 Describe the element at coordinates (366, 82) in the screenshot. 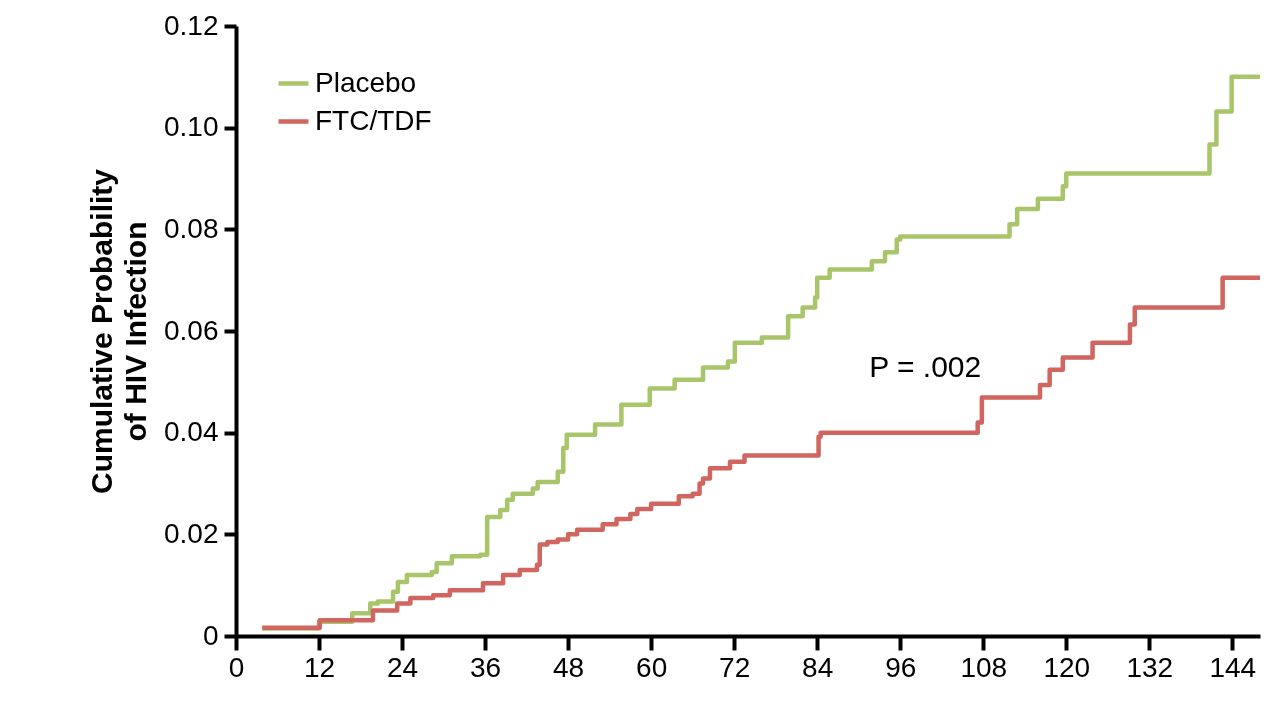

I see `legend-label: Placebo` at that location.